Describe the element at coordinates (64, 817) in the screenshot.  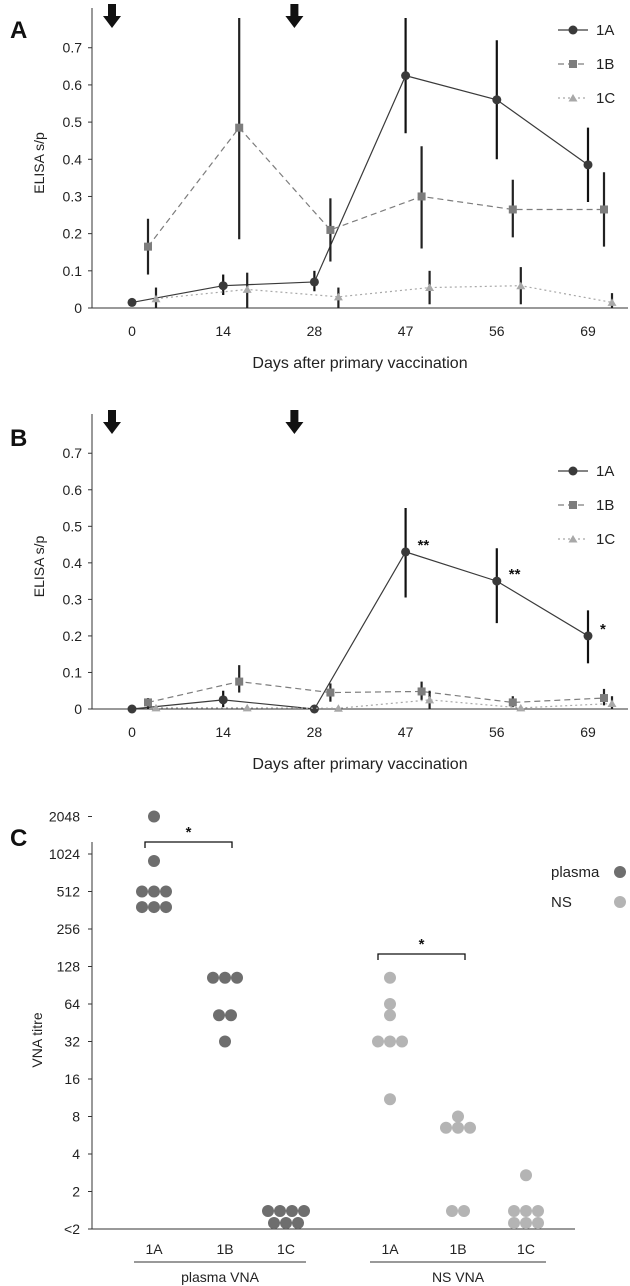
I see `y-tick-label: 2048` at that location.